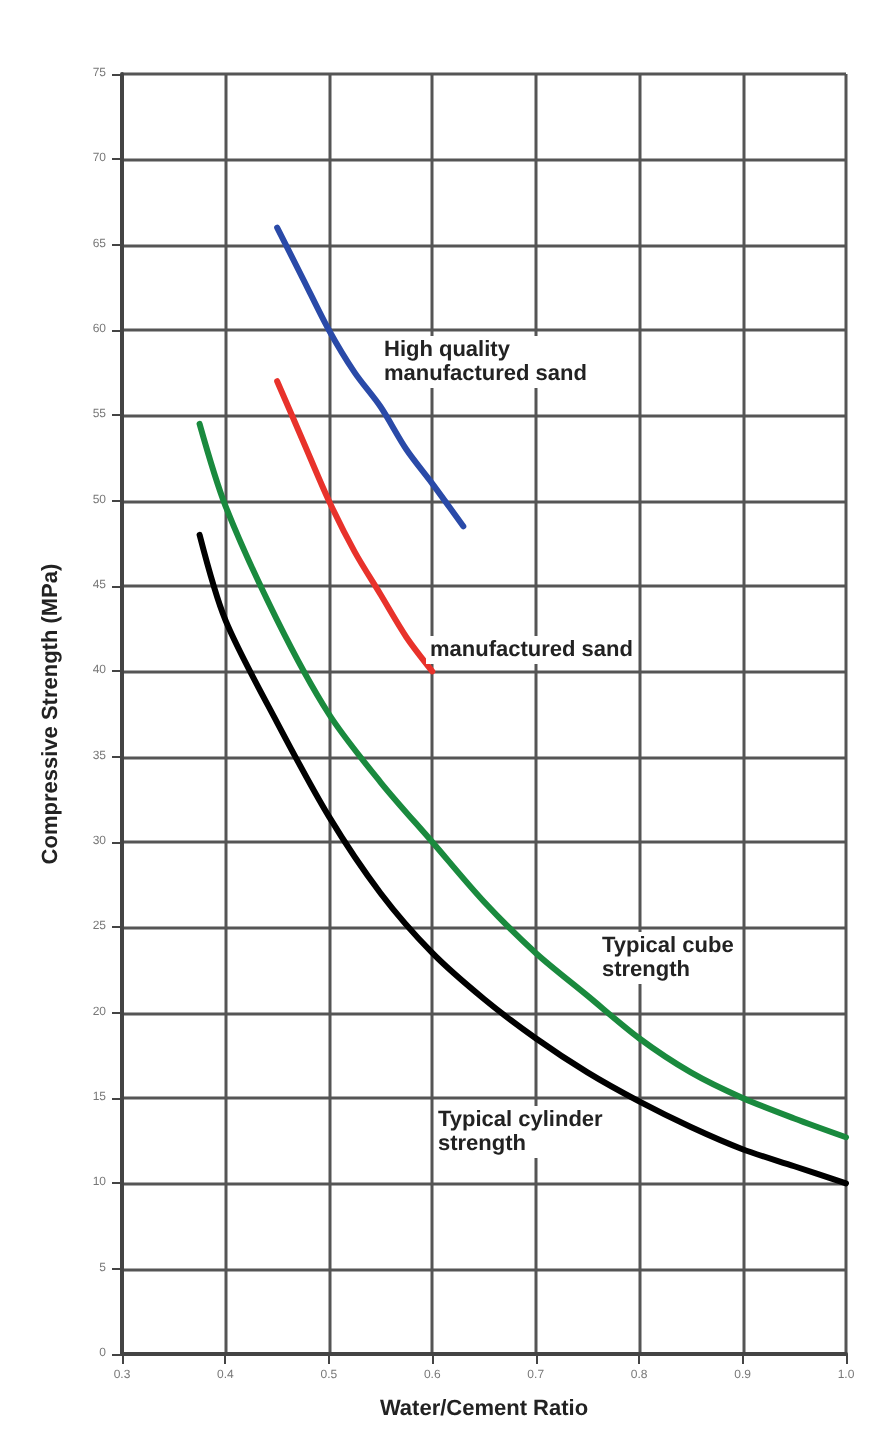  Describe the element at coordinates (484, 1409) in the screenshot. I see `x-axis-title: Water/Cement Ratio` at that location.